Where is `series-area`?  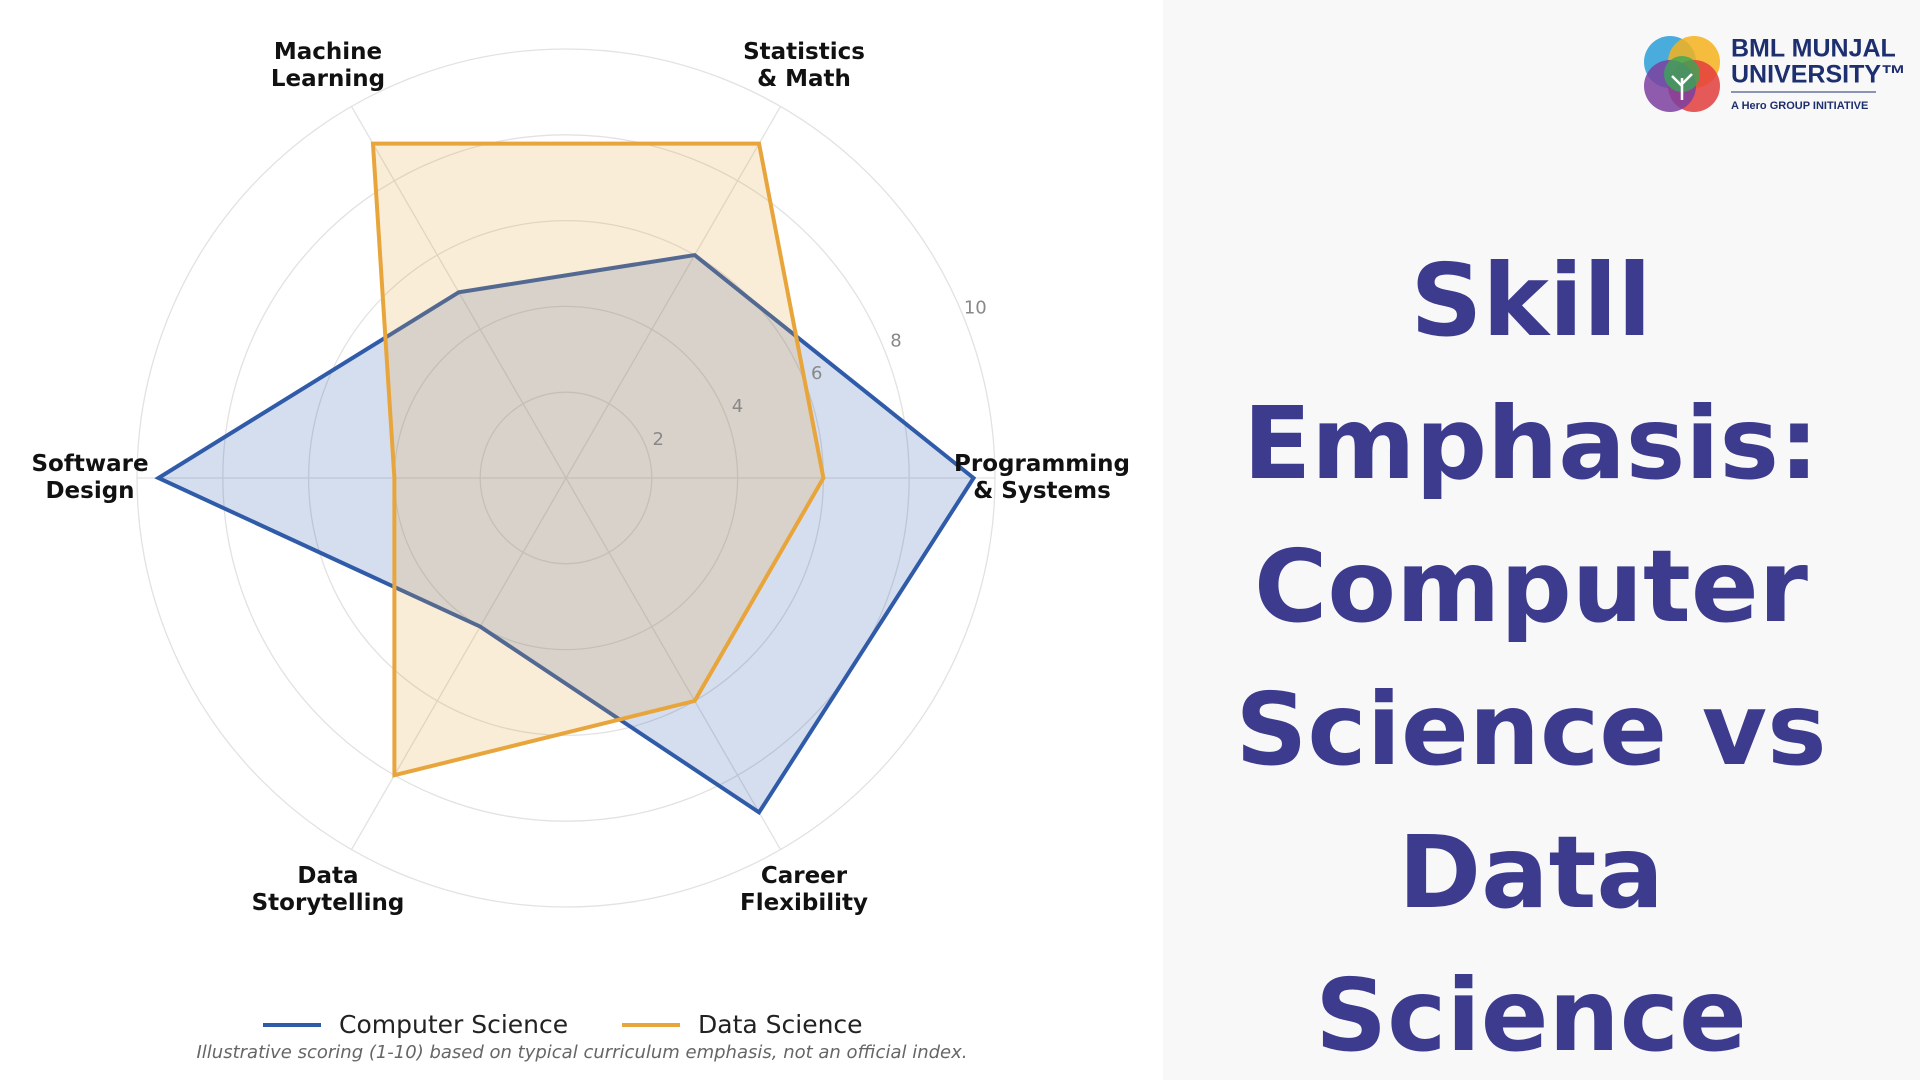 series-area is located at coordinates (598, 459).